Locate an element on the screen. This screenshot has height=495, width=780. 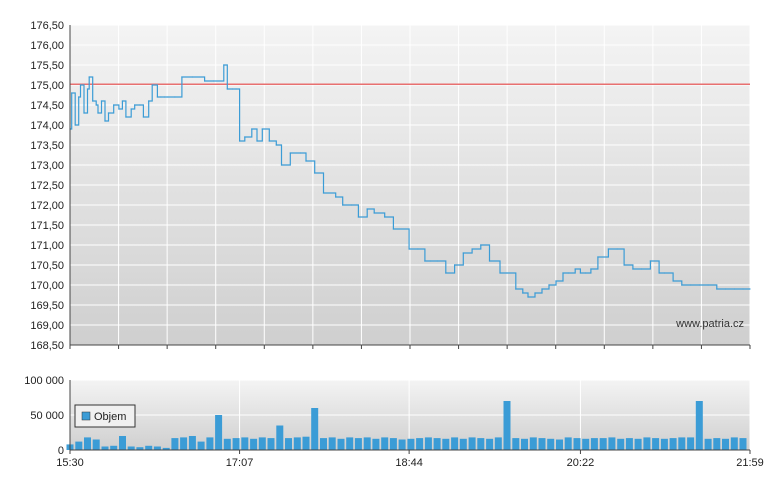
price-y-tick-label: 170,00 is located at coordinates (47, 286).